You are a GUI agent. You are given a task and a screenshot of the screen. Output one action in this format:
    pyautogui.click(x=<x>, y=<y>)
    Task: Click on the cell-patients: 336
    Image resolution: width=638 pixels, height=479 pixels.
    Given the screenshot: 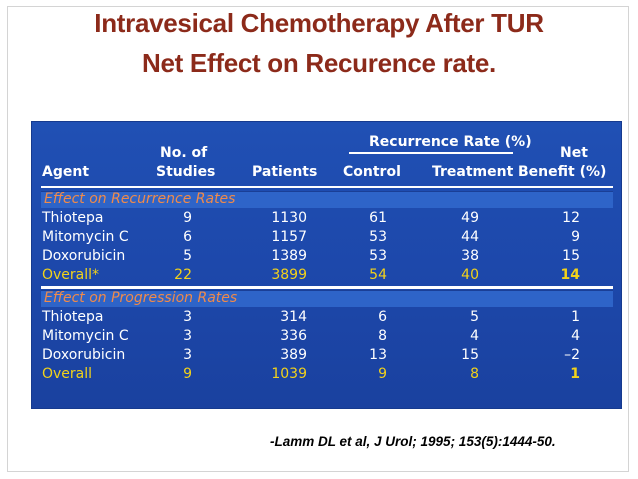 What is the action you would take?
    pyautogui.click(x=293, y=336)
    